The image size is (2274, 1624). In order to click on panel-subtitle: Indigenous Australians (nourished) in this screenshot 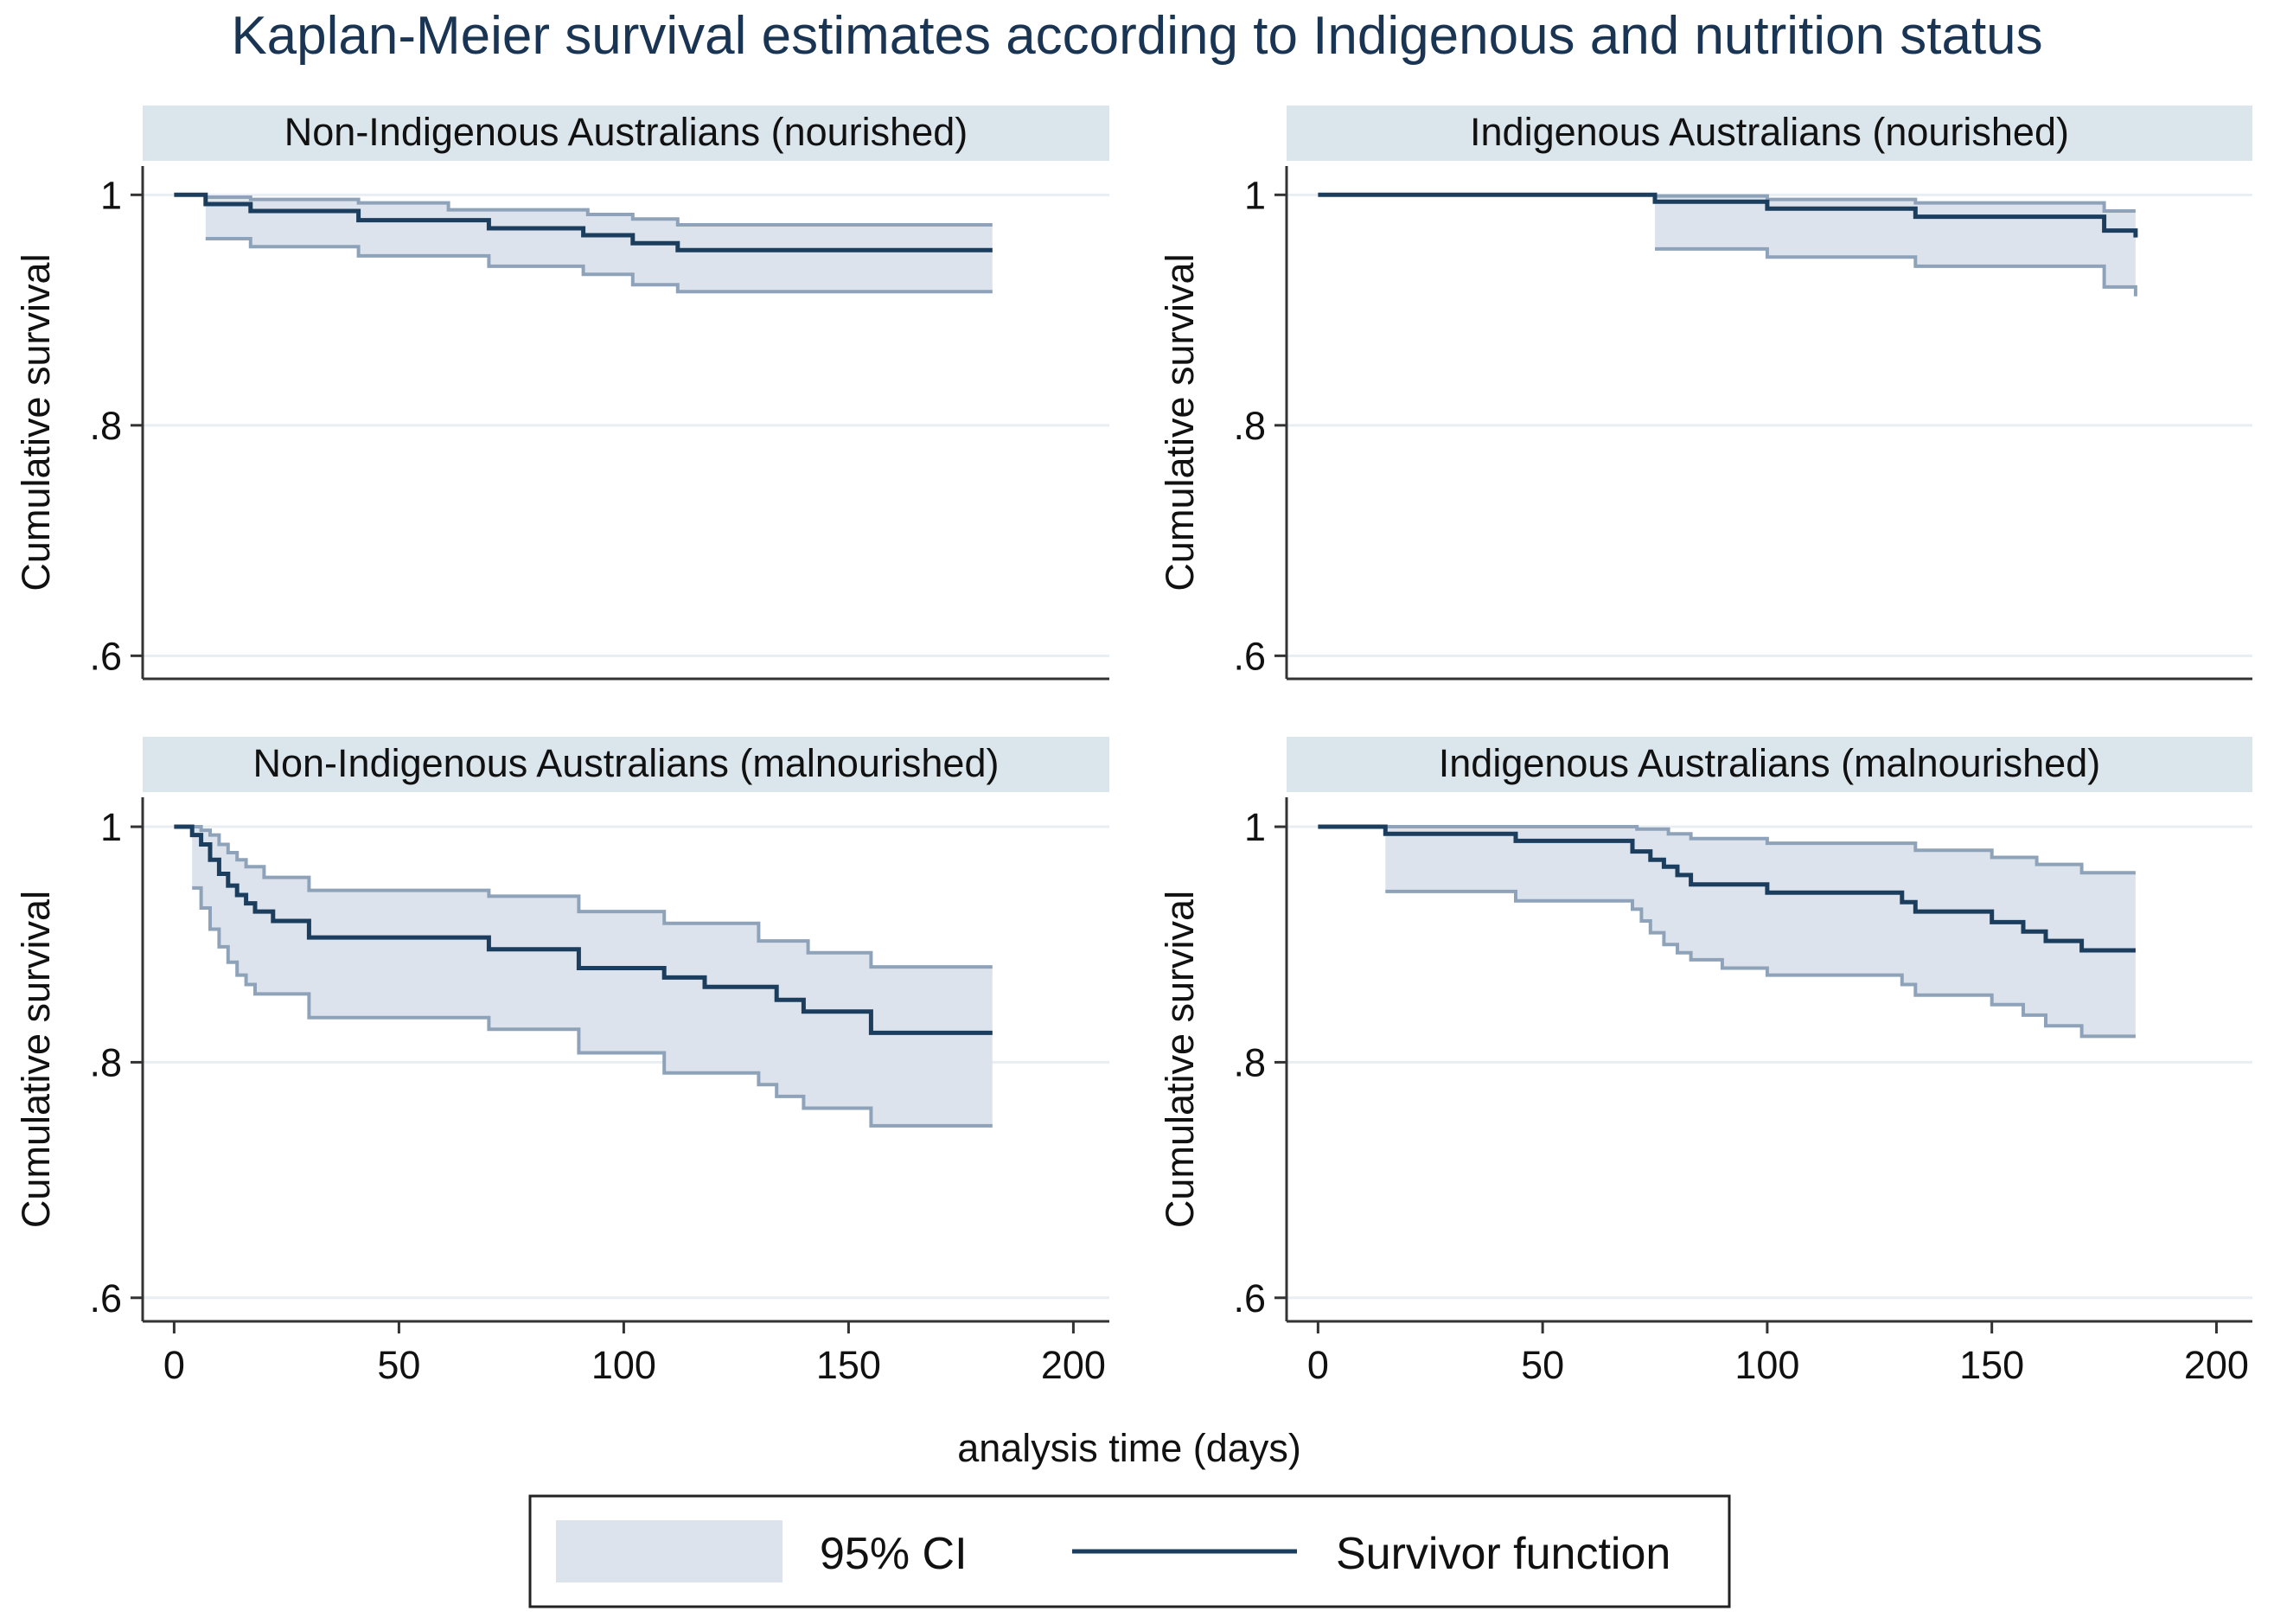, I will do `click(1770, 132)`.